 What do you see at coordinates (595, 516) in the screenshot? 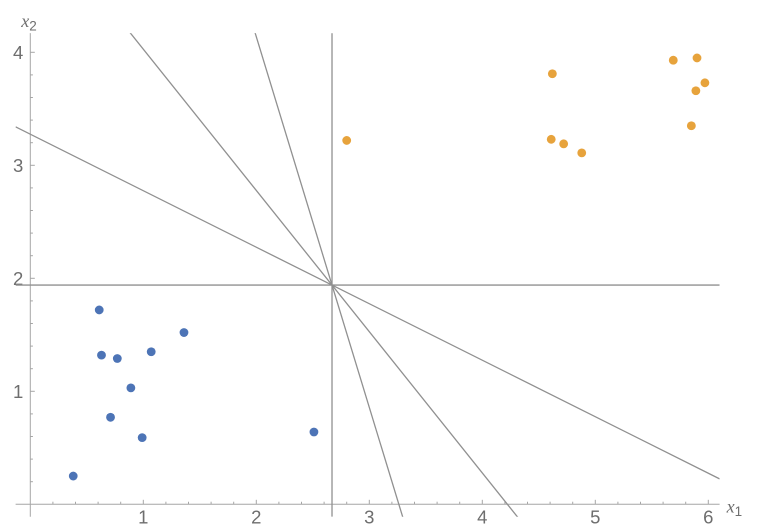
I see `x-tick-label: 5` at bounding box center [595, 516].